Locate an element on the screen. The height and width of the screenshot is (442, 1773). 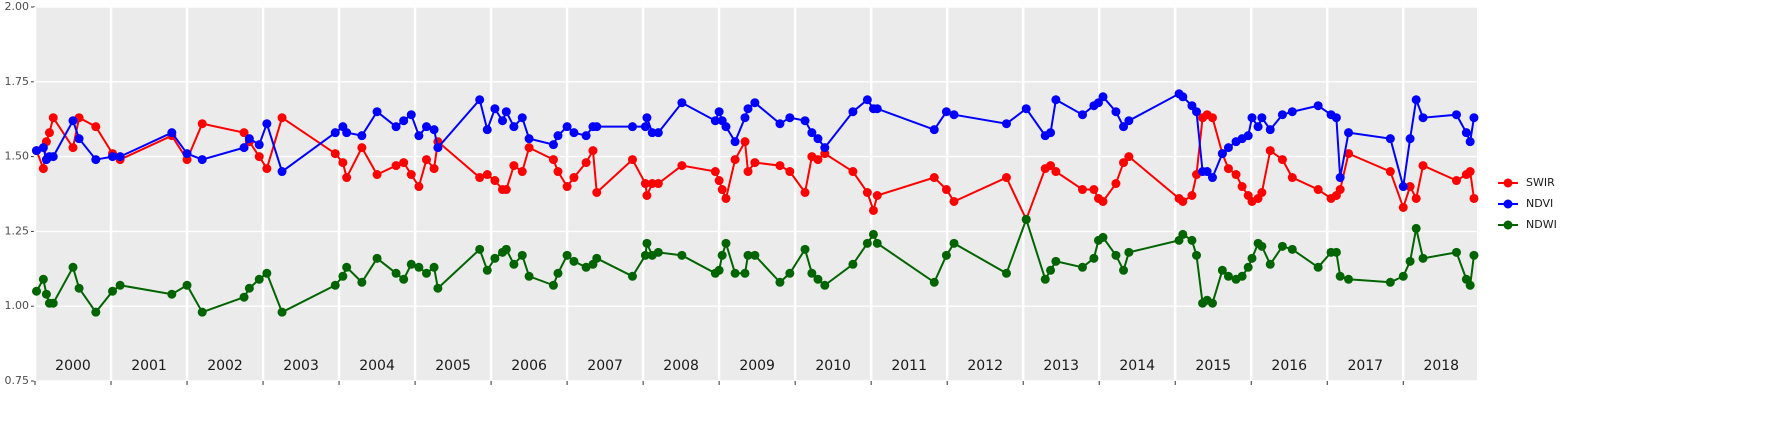
x-tick-label: 2003 is located at coordinates (301, 366).